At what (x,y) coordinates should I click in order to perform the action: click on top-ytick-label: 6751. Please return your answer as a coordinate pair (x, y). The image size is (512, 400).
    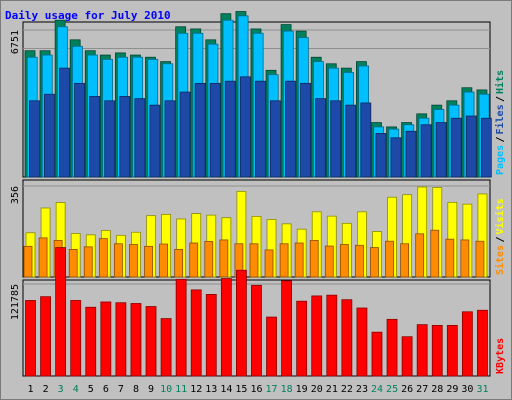
    Looking at the image, I should click on (15, 42).